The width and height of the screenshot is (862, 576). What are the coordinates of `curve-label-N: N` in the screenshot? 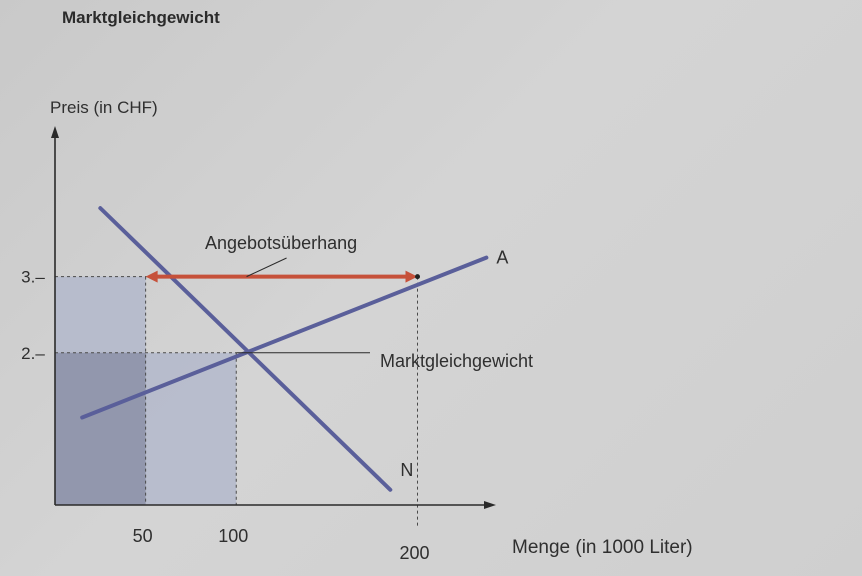 It's located at (406, 470).